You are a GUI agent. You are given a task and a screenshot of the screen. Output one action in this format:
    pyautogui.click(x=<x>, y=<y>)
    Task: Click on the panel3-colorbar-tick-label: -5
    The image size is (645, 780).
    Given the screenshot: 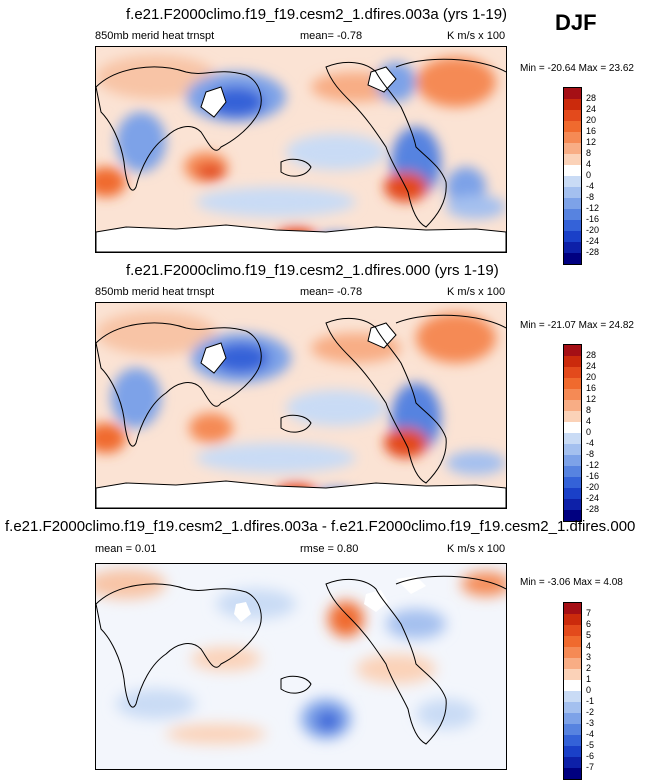 What is the action you would take?
    pyautogui.click(x=590, y=745)
    